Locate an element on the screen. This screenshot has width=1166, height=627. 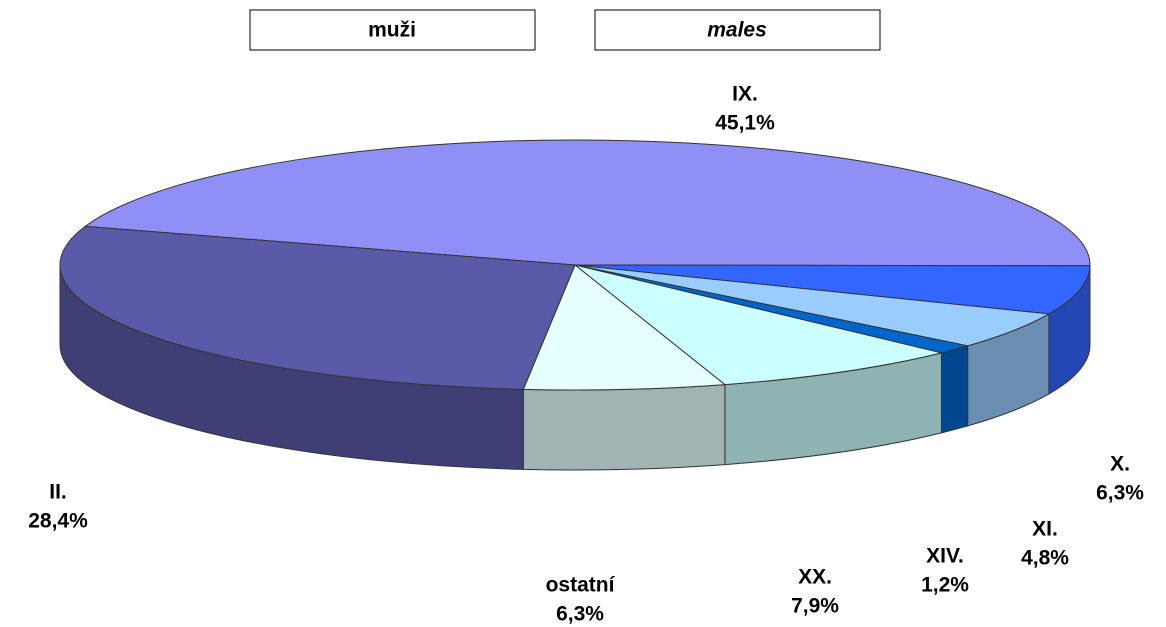
slice-label: XI. is located at coordinates (1045, 529).